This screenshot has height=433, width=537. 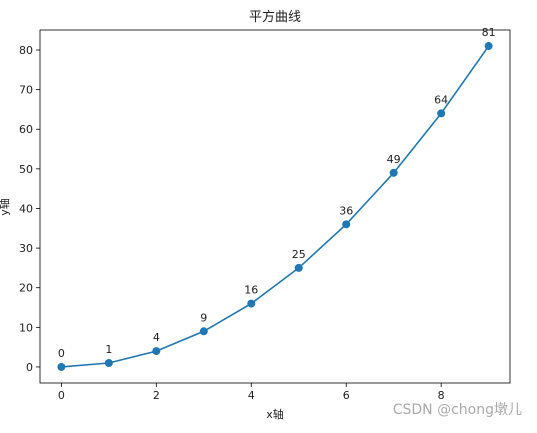 I want to click on y-tick-label: 10, so click(x=26, y=327).